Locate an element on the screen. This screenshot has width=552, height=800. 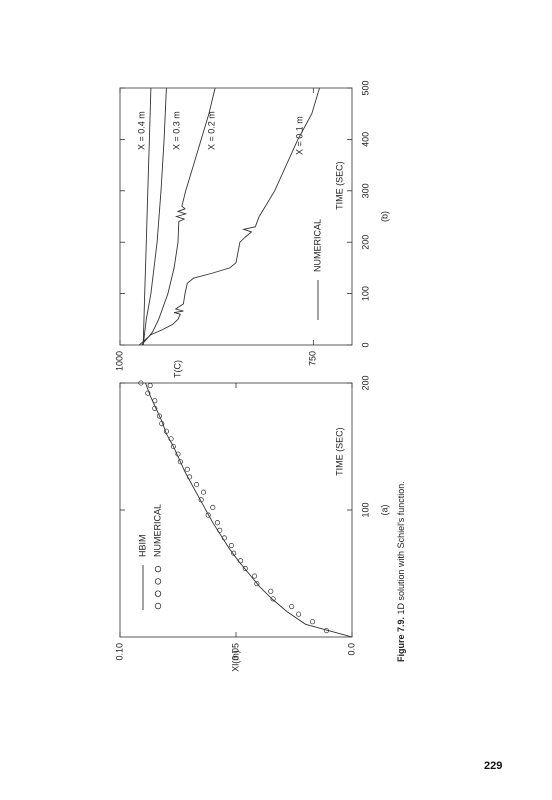
curve-label: X = 0.2 m is located at coordinates (211, 130).